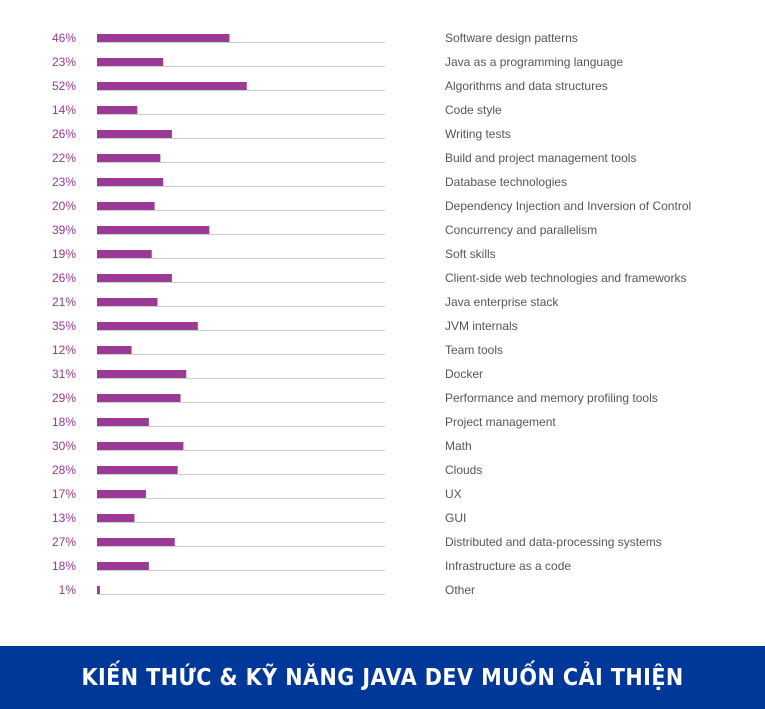 The height and width of the screenshot is (709, 765). Describe the element at coordinates (534, 62) in the screenshot. I see `category-label: Java as a programming language` at that location.